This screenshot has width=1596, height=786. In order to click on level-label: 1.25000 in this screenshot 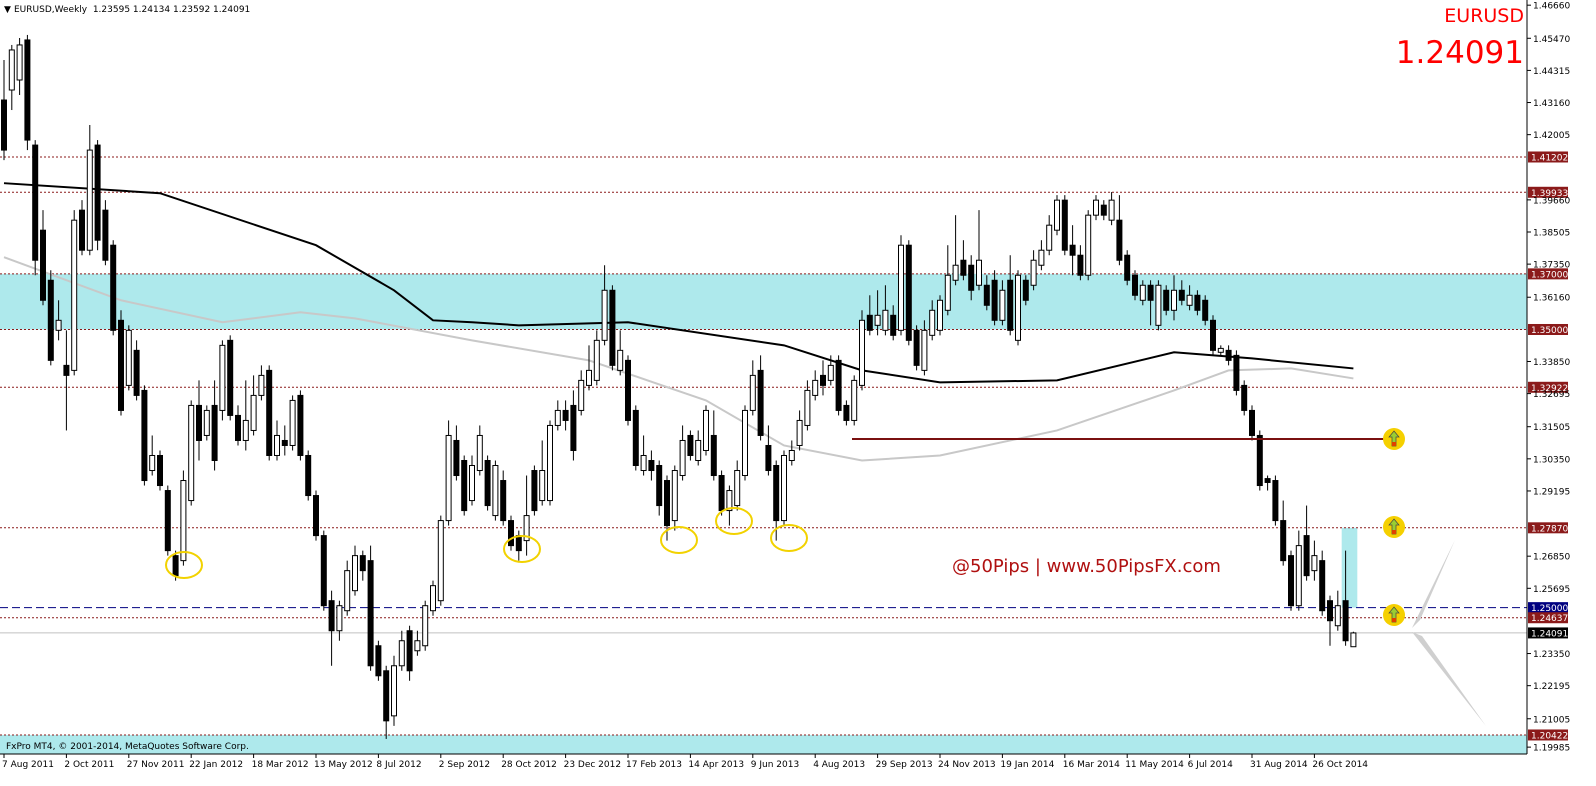, I will do `click(1549, 609)`.